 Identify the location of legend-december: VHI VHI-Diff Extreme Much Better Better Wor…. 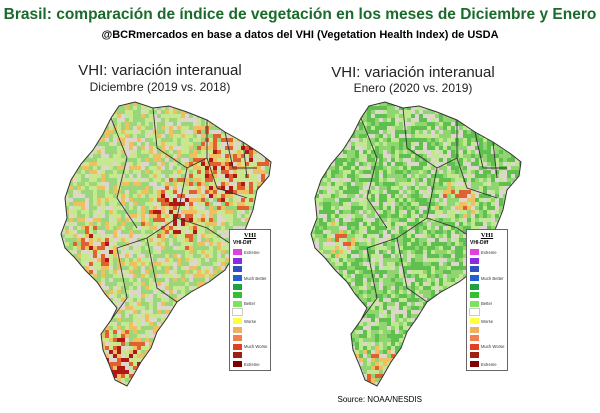
(250, 300).